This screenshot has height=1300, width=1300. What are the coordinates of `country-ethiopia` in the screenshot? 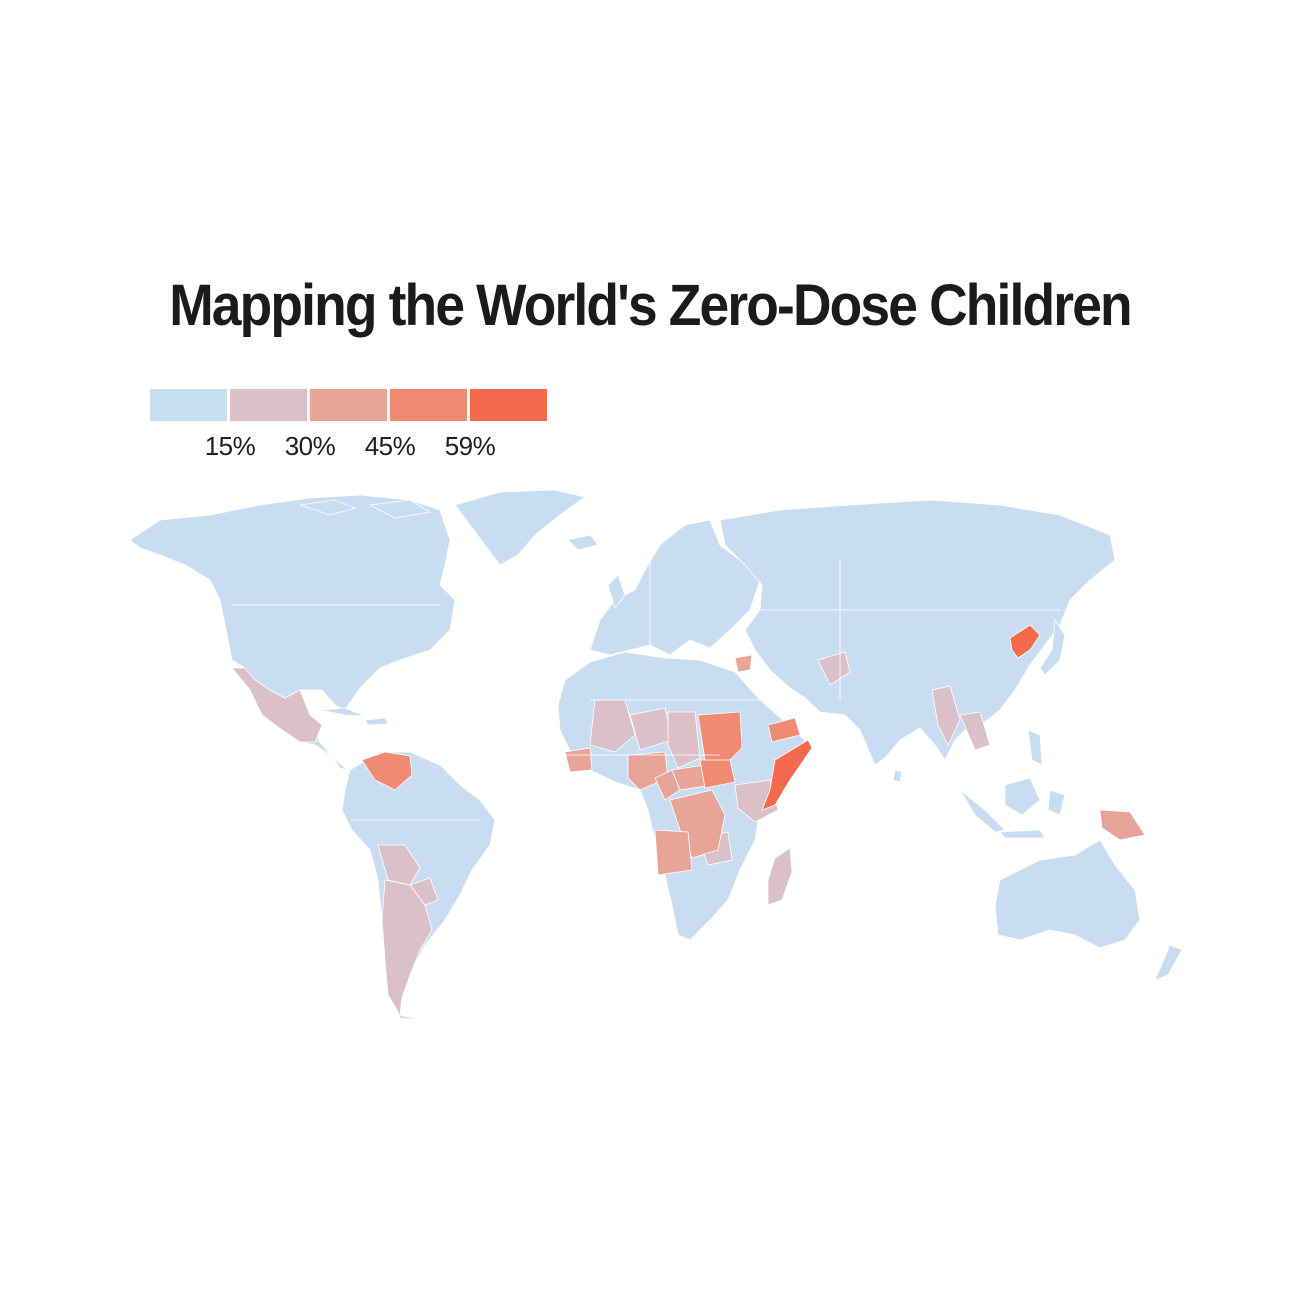 It's located at (756, 801).